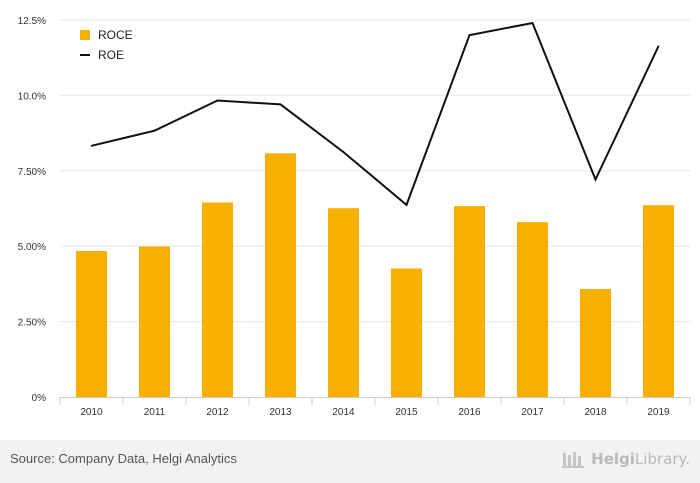 Image resolution: width=700 pixels, height=483 pixels. I want to click on y-tick-label: 12.5%, so click(32, 21).